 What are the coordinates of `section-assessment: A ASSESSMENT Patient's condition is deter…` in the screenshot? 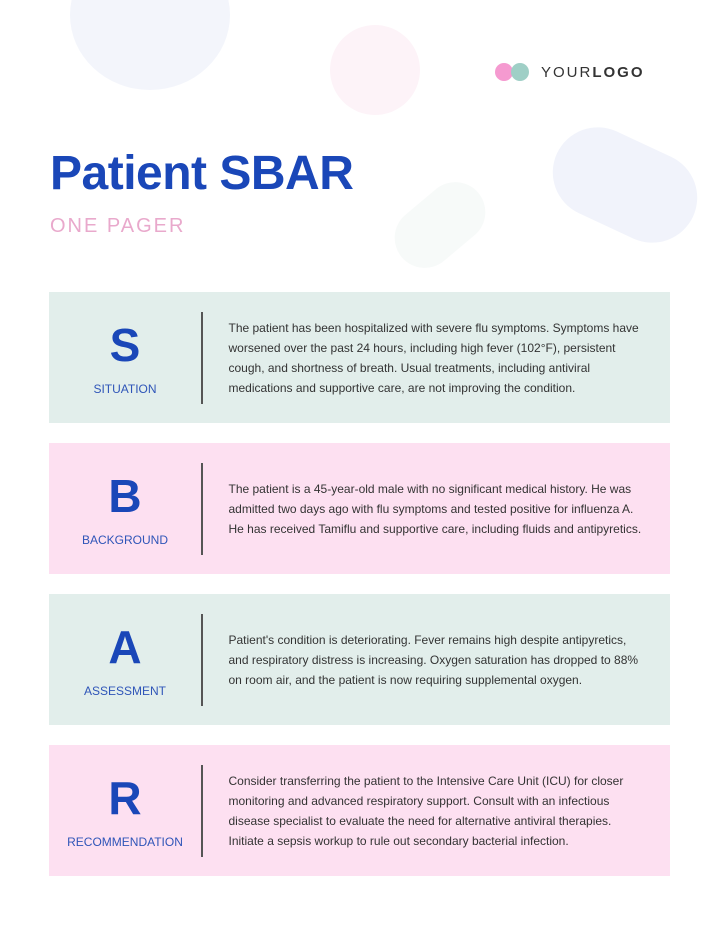 It's located at (359, 659).